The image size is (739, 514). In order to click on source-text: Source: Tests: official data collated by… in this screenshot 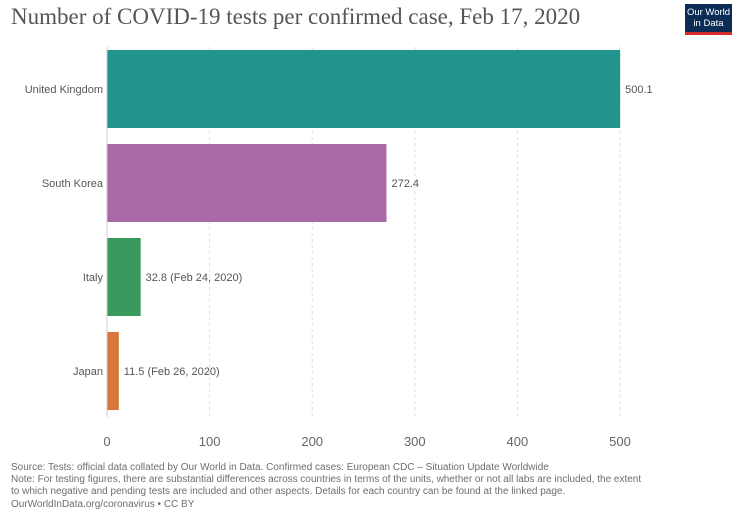, I will do `click(280, 467)`.